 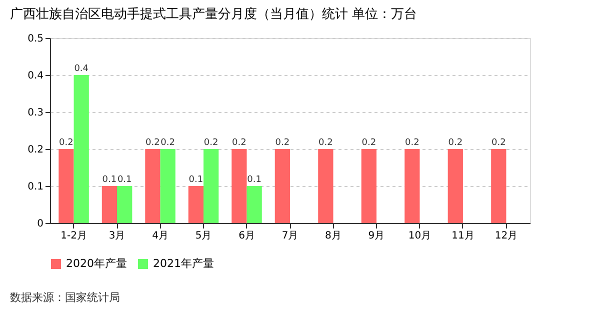 What do you see at coordinates (36, 187) in the screenshot?
I see `y-tick-label: 0.1` at bounding box center [36, 187].